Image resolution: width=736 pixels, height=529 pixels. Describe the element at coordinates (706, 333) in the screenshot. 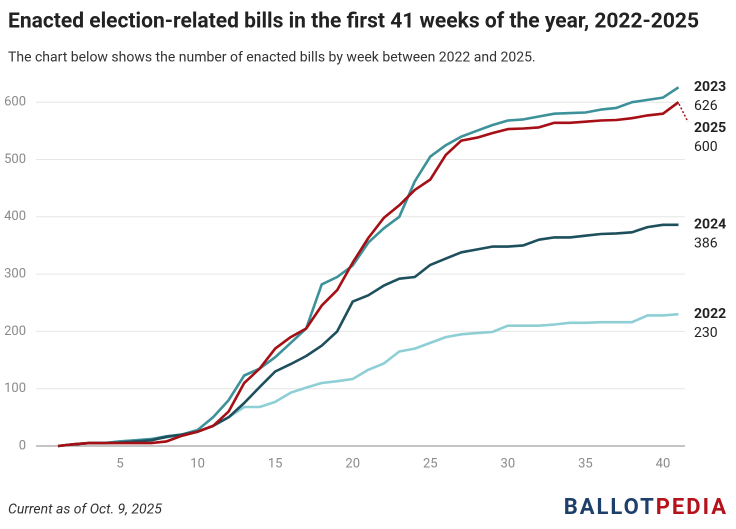

I see `end-value-label: 230` at that location.